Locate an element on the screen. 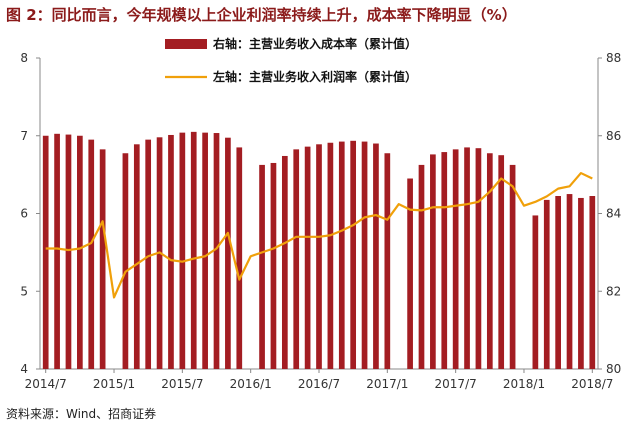 Image resolution: width=636 pixels, height=426 pixels. right-tick-label: 80 is located at coordinates (613, 369).